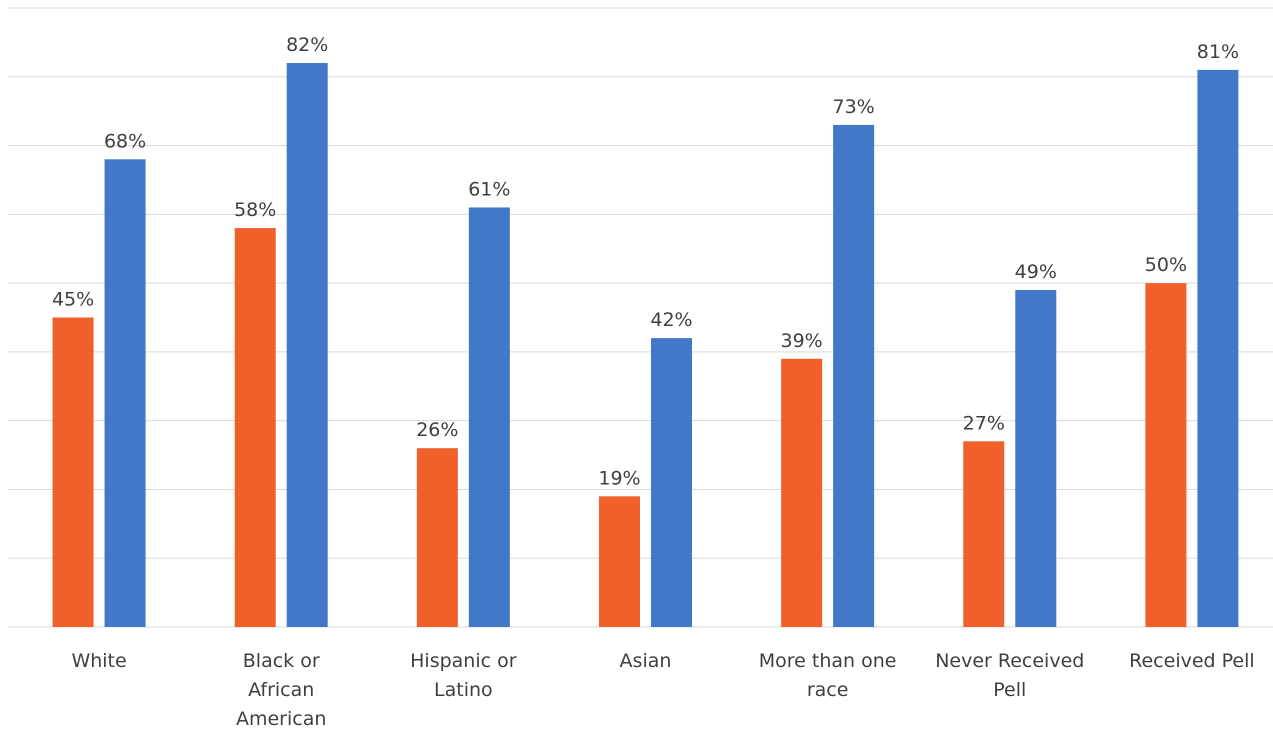 The image size is (1273, 734). What do you see at coordinates (1009, 675) in the screenshot?
I see `category-label: Never Received Pell` at bounding box center [1009, 675].